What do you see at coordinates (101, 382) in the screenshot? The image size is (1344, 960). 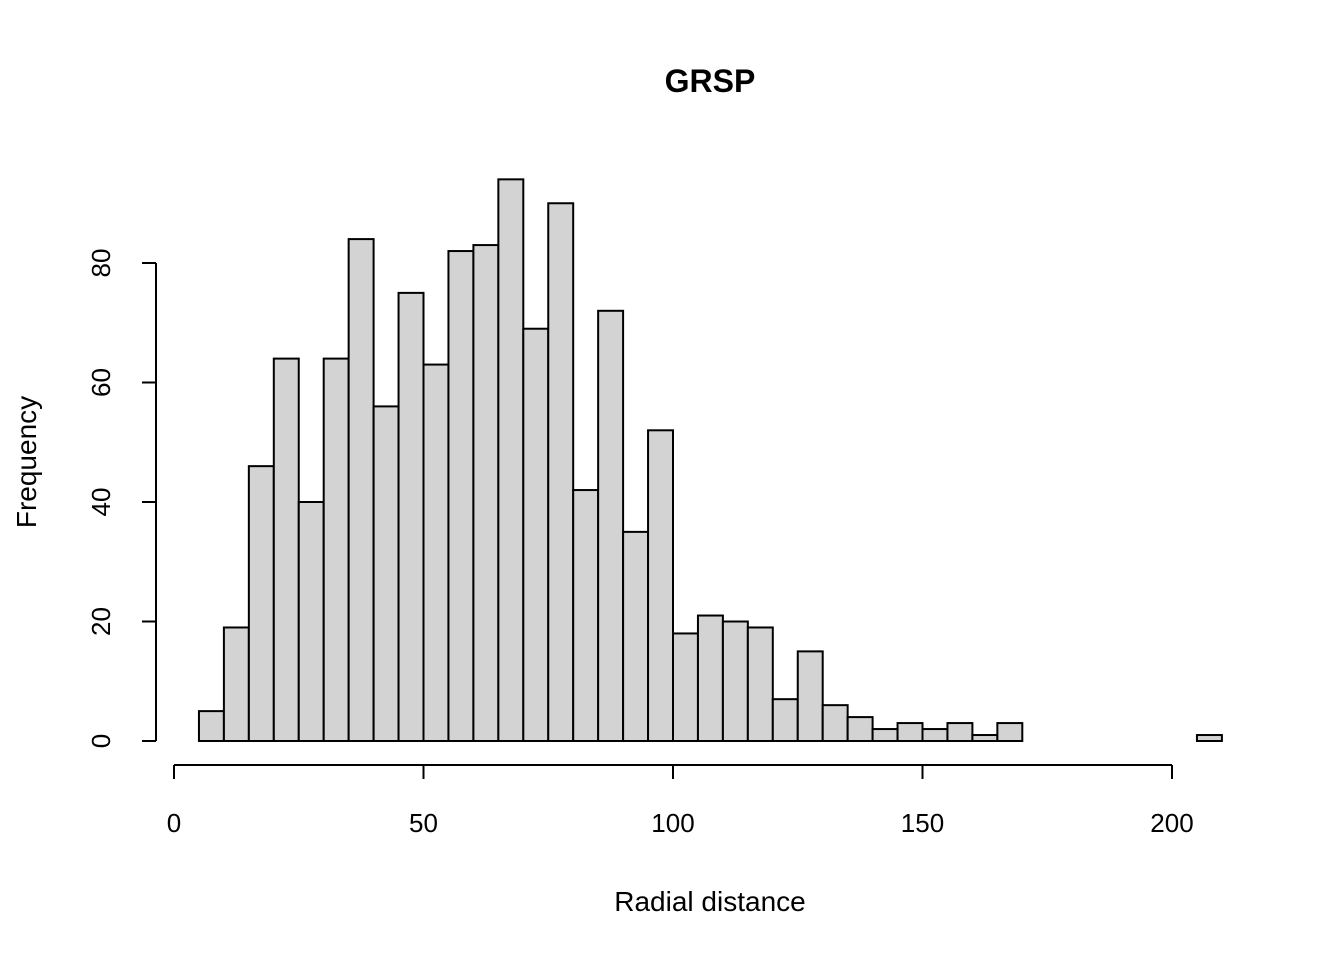 I see `y-tick-label: 60` at bounding box center [101, 382].